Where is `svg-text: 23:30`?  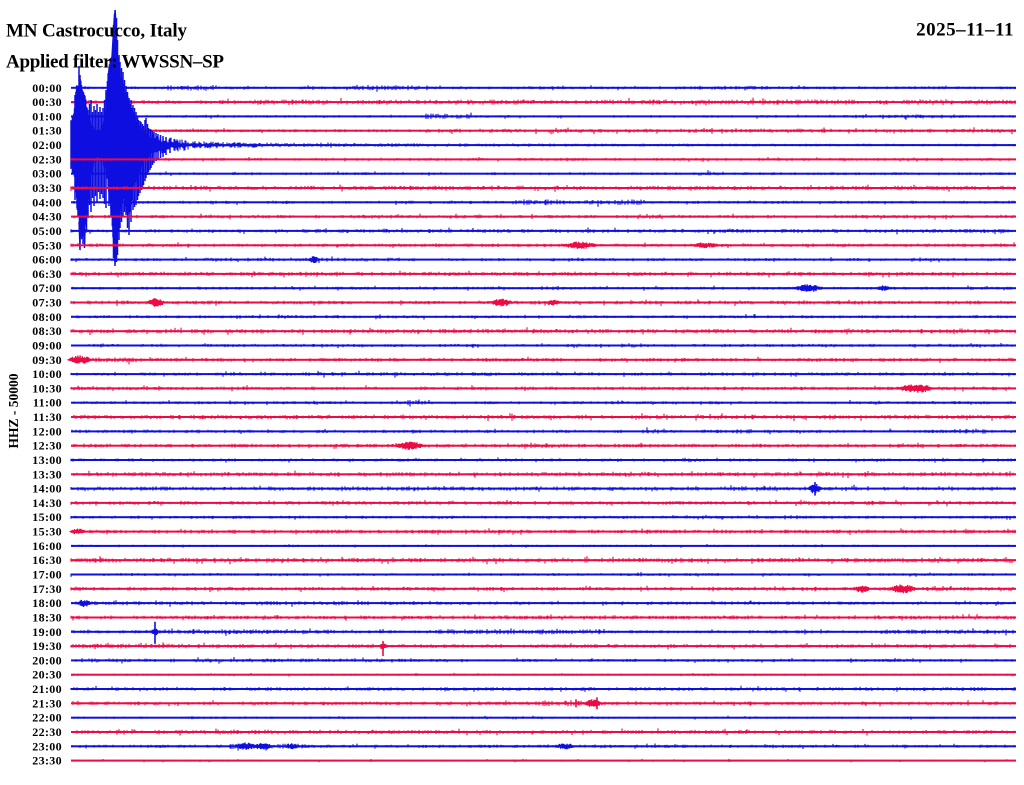 svg-text: 23:30 is located at coordinates (47, 761).